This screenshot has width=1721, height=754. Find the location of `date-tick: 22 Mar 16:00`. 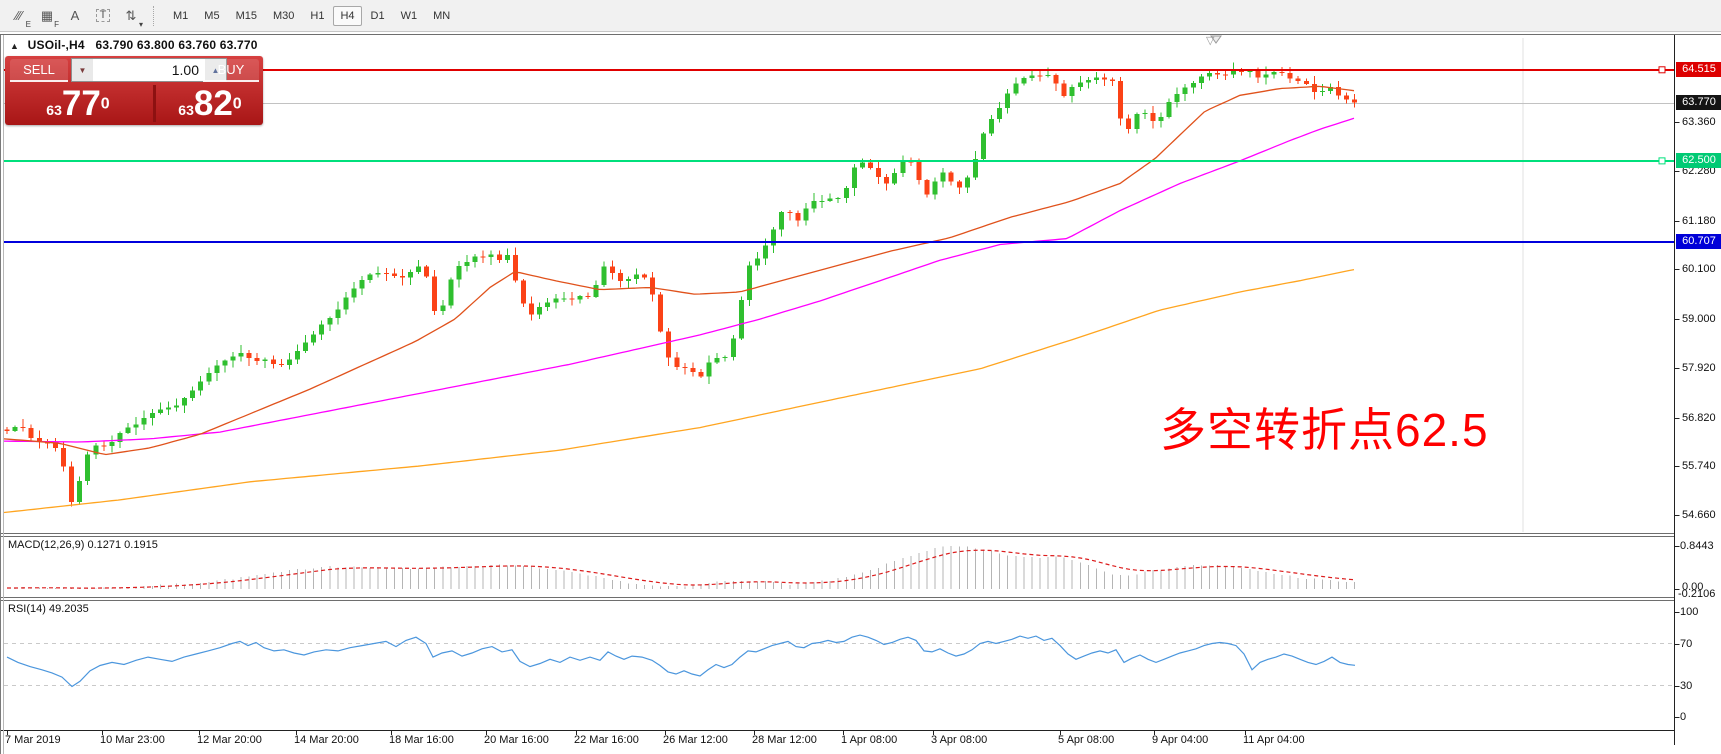

date-tick: 22 Mar 16:00 is located at coordinates (606, 740).